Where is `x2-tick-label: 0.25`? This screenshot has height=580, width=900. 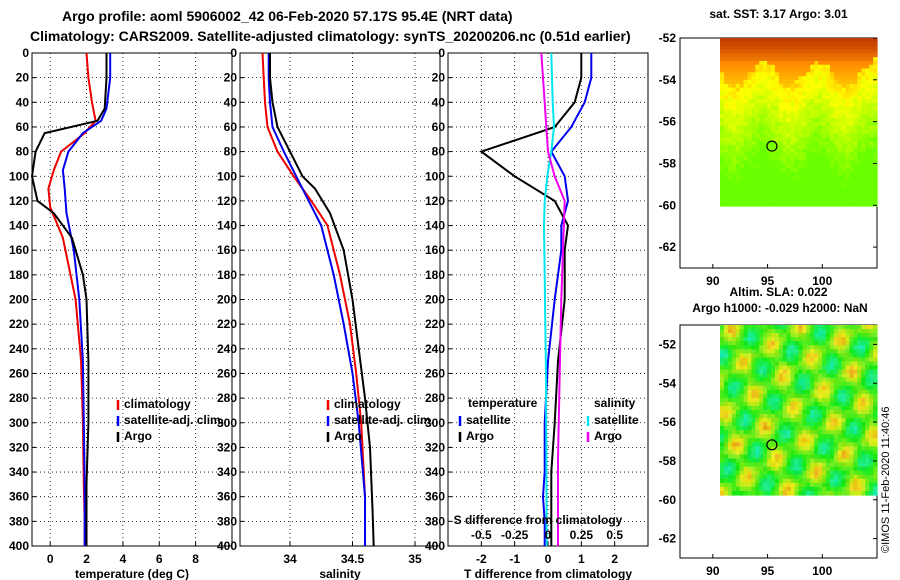 x2-tick-label: 0.25 is located at coordinates (582, 535).